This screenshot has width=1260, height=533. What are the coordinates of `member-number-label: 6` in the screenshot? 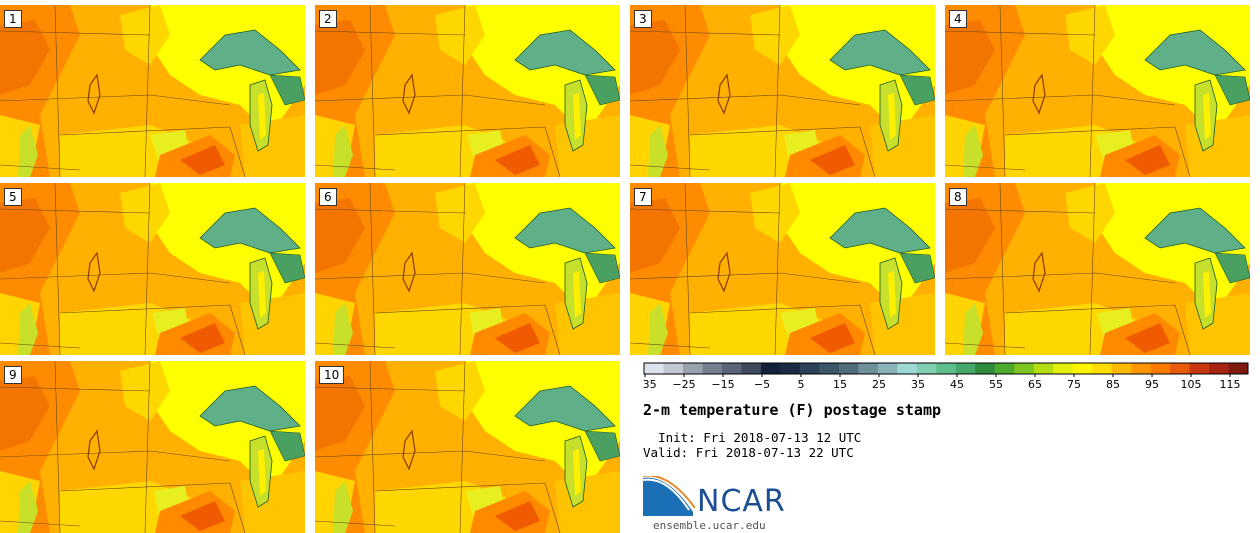 It's located at (328, 197).